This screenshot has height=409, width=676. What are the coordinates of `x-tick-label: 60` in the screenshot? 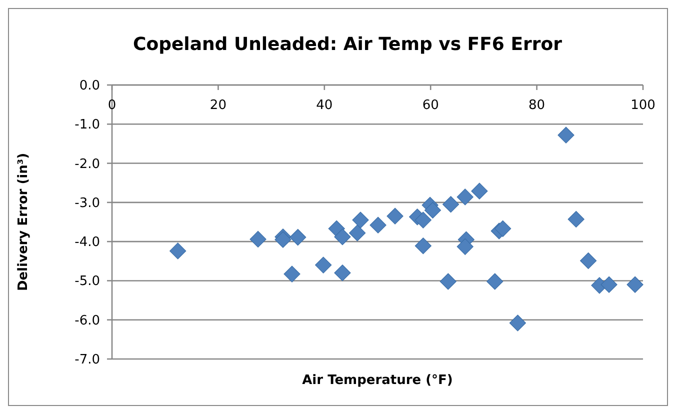 It's located at (430, 105).